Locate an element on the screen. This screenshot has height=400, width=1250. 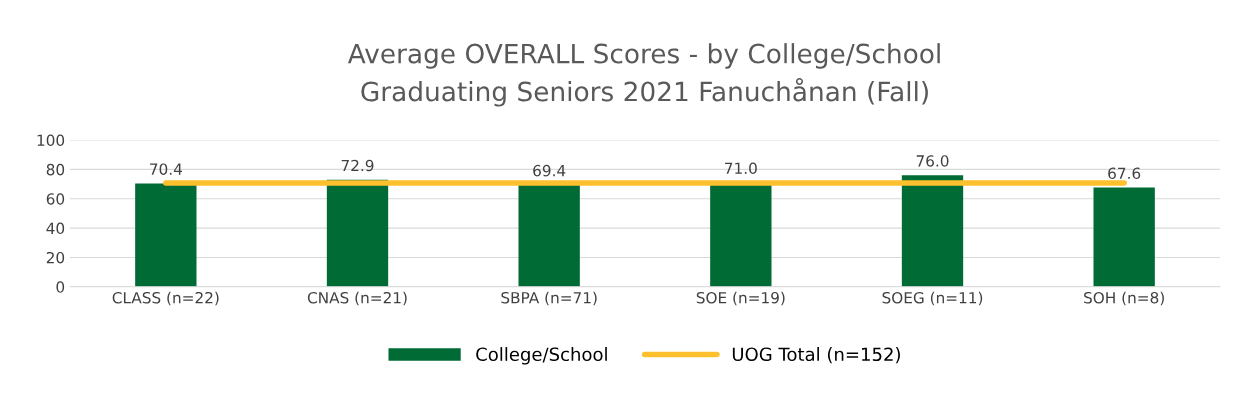
y-tick-label: 80 is located at coordinates (55, 169).